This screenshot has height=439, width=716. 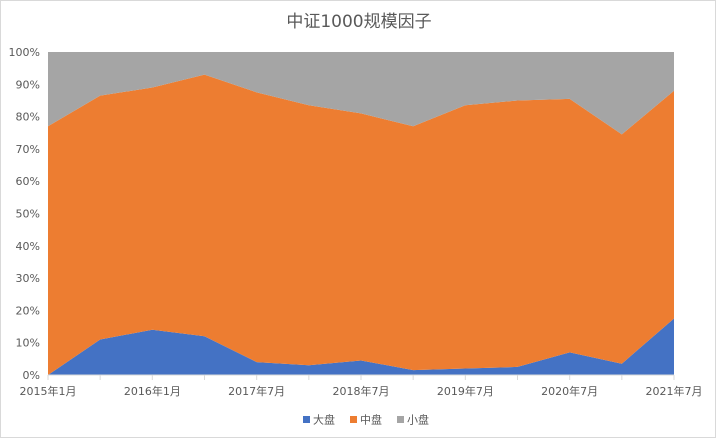 I want to click on y-tick-label: 10%, so click(x=28, y=343).